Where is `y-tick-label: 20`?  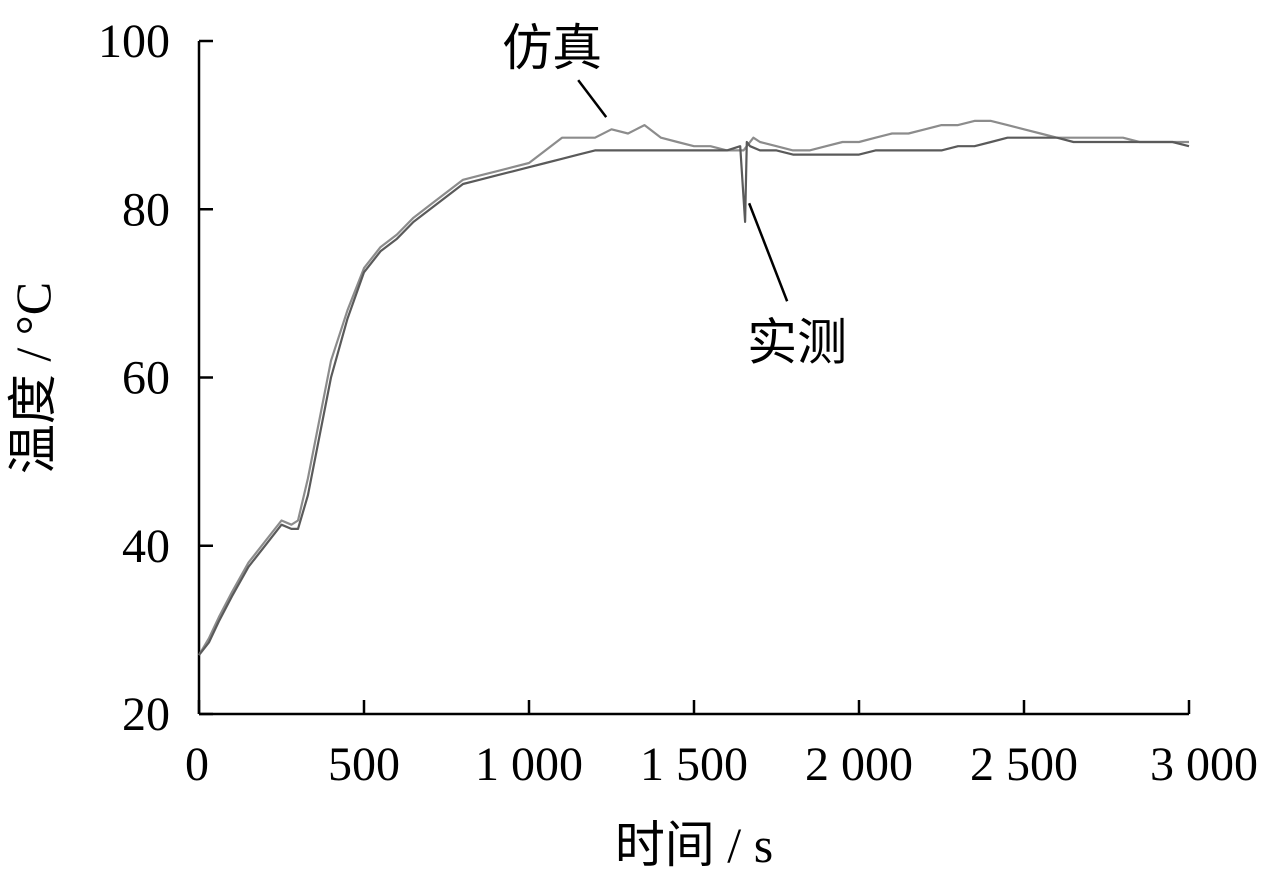
y-tick-label: 20 is located at coordinates (146, 714).